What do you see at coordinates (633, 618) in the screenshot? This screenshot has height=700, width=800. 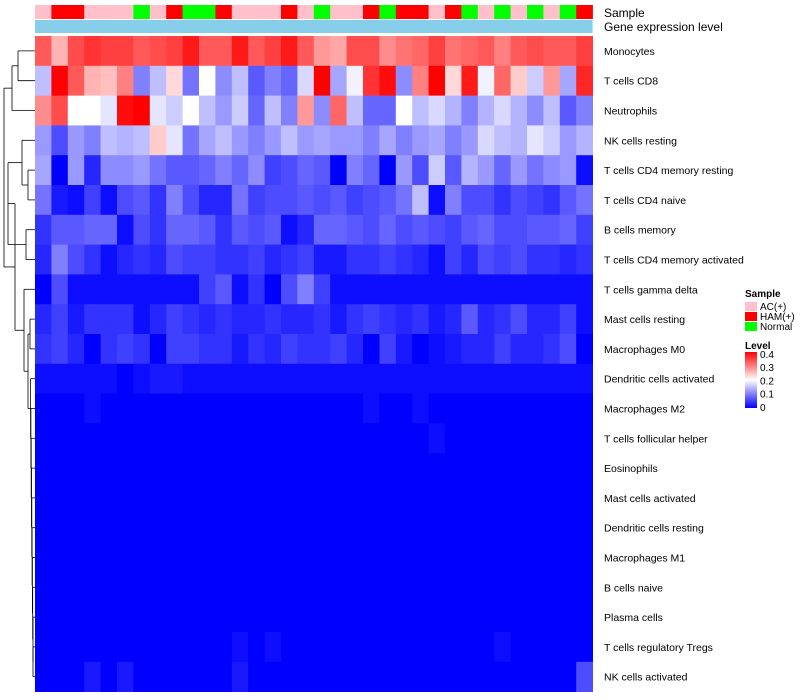 I see `row-label: Plasma cells` at bounding box center [633, 618].